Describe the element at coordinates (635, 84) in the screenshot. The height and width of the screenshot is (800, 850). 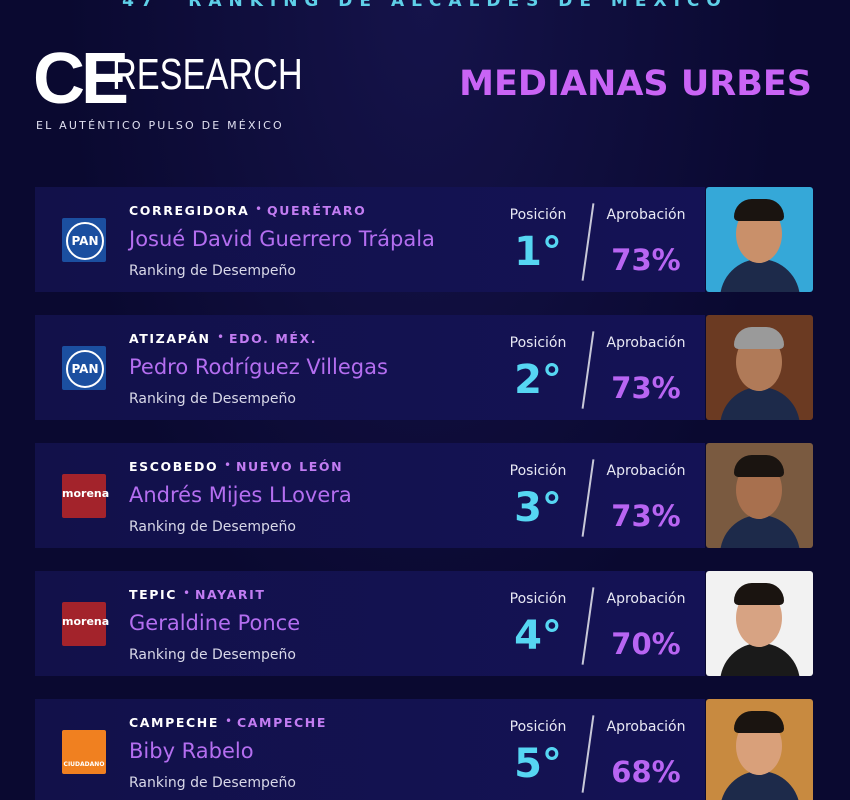
I see `category-title: MEDIANAS URBES` at that location.